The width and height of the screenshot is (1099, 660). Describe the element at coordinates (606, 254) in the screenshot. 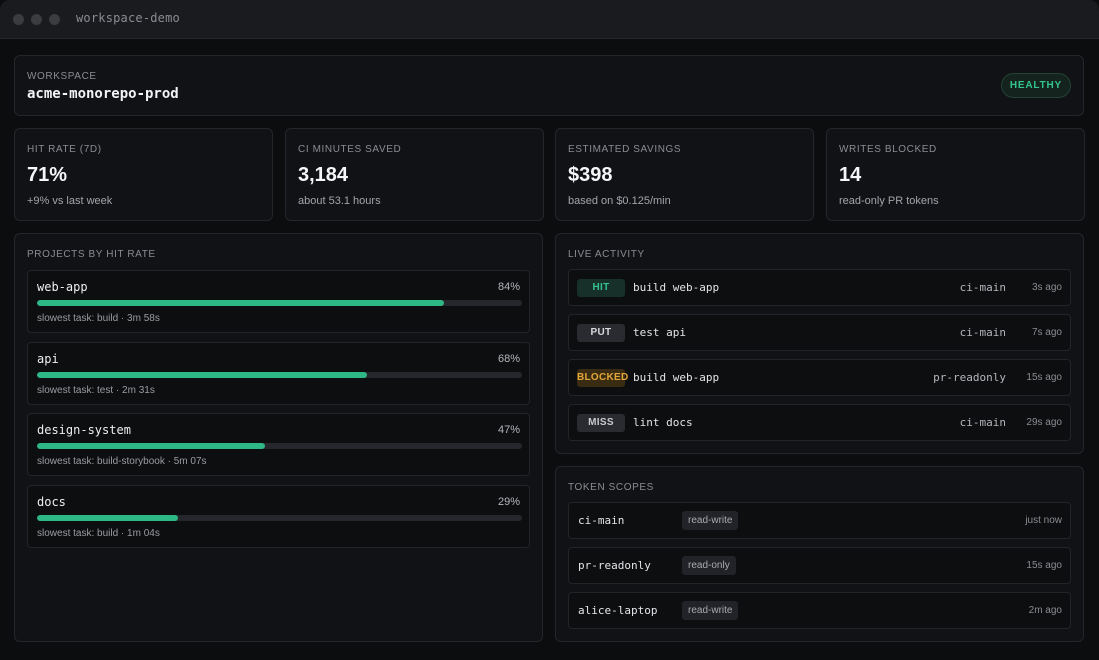

I see `panel-title: LIVE ACTIVITY` at that location.